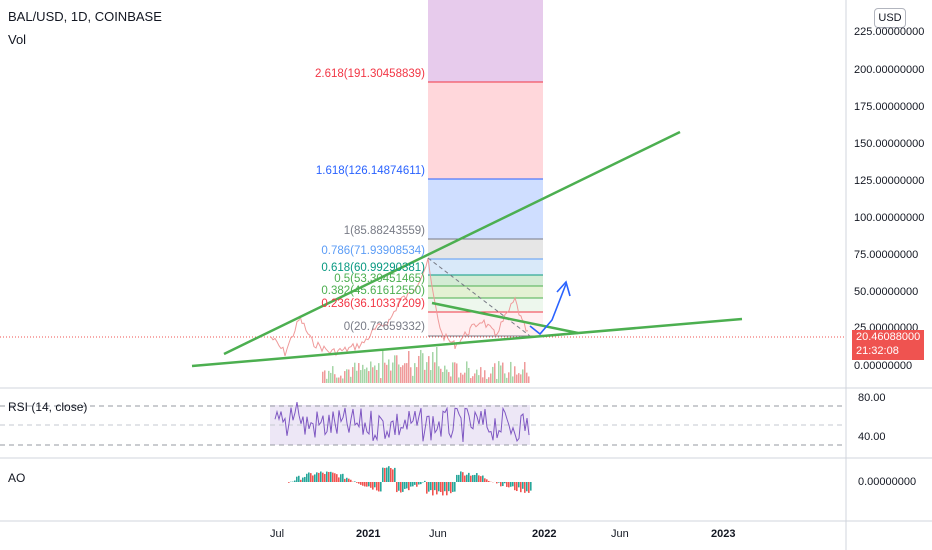  What do you see at coordinates (373, 268) in the screenshot?
I see `fib-label-0618: 0.618(60.99290381)` at bounding box center [373, 268].